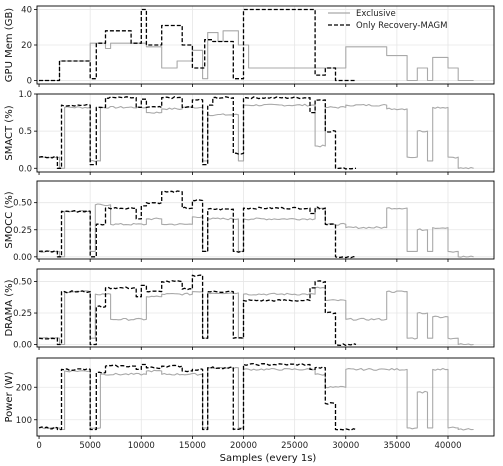 The width and height of the screenshot is (503, 466). What do you see at coordinates (9, 45) in the screenshot?
I see `y-axis-label-0: GPU Mem (GB)` at bounding box center [9, 45].